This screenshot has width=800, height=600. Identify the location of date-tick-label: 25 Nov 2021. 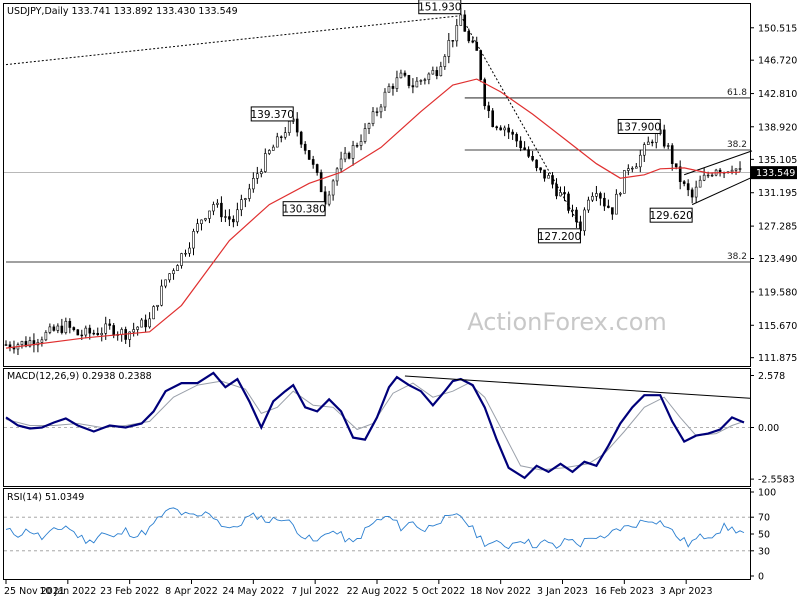
(34, 591).